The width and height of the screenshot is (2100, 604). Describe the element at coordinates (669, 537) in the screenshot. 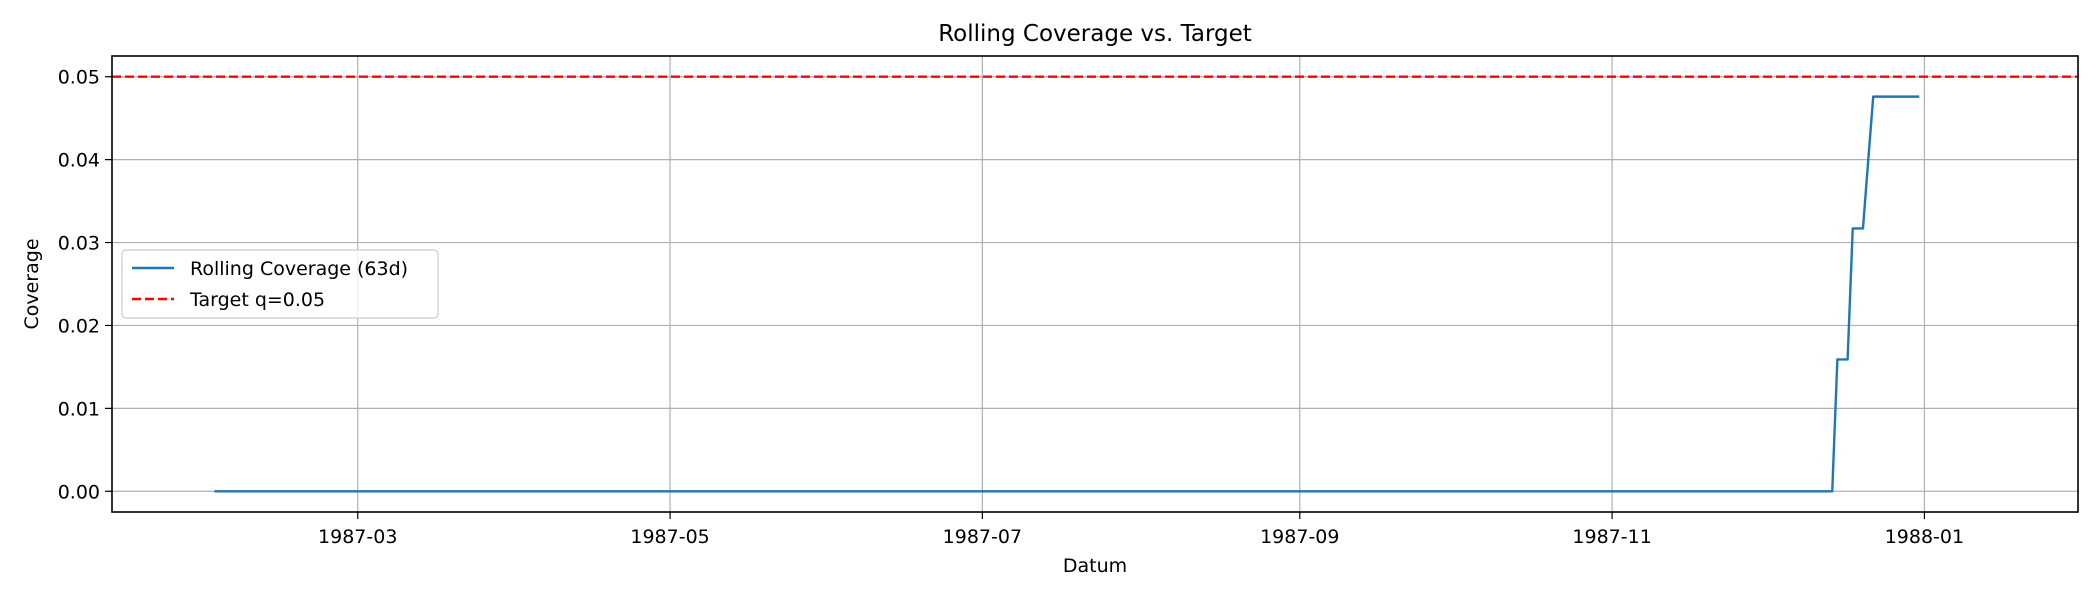

I see `x-tick-label: 1987-05` at that location.